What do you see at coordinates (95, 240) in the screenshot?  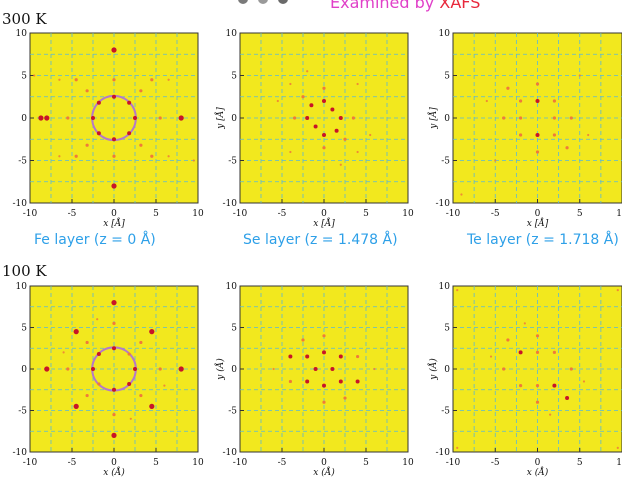 I see `layer-label-fe: Fe layer (z = 0 Å)` at bounding box center [95, 240].